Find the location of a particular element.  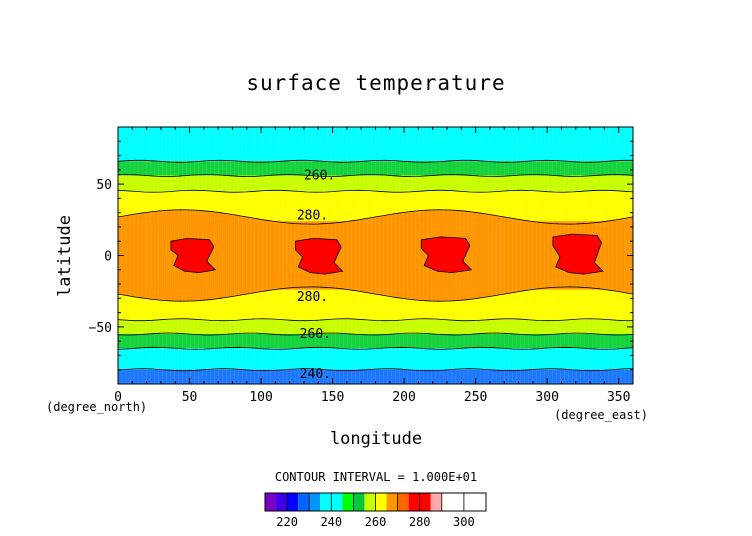

colorbar: 220 240 260 280 300 is located at coordinates (375, 510).